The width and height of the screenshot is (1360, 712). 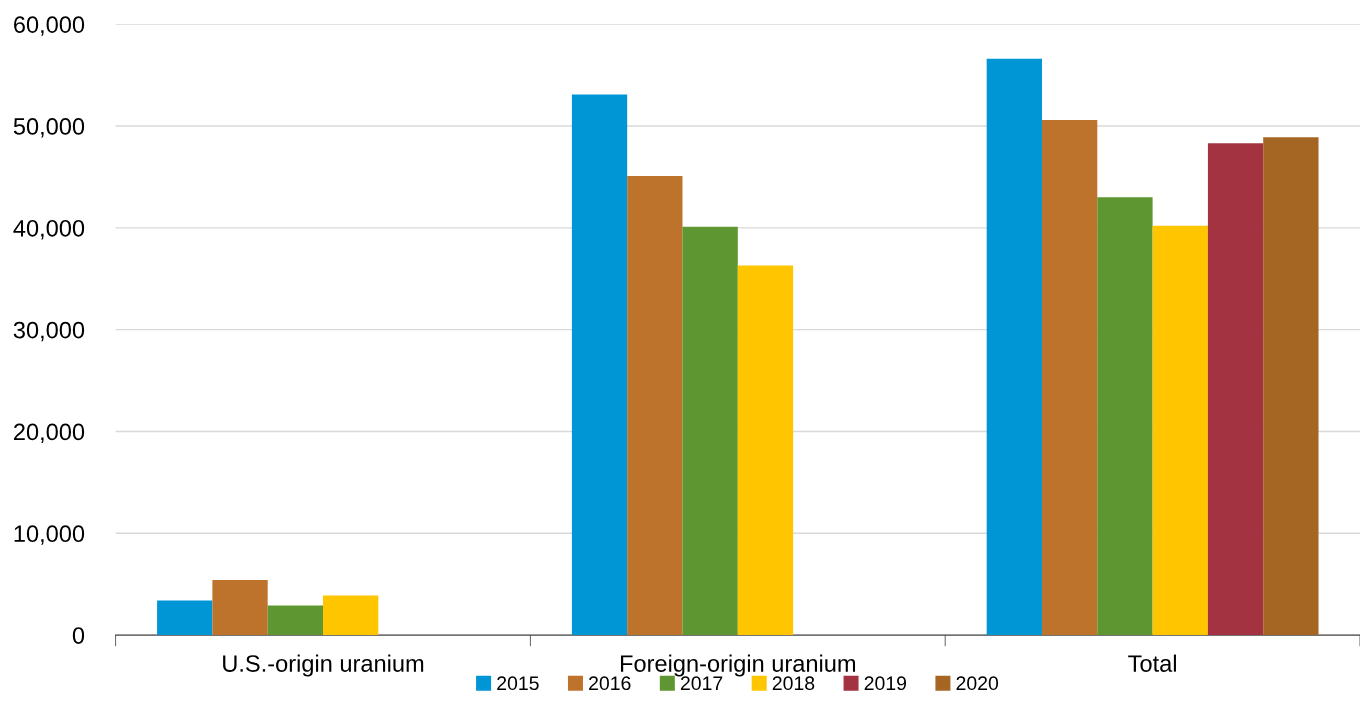 I want to click on x-tick-label: Foreign-origin uranium, so click(x=738, y=665).